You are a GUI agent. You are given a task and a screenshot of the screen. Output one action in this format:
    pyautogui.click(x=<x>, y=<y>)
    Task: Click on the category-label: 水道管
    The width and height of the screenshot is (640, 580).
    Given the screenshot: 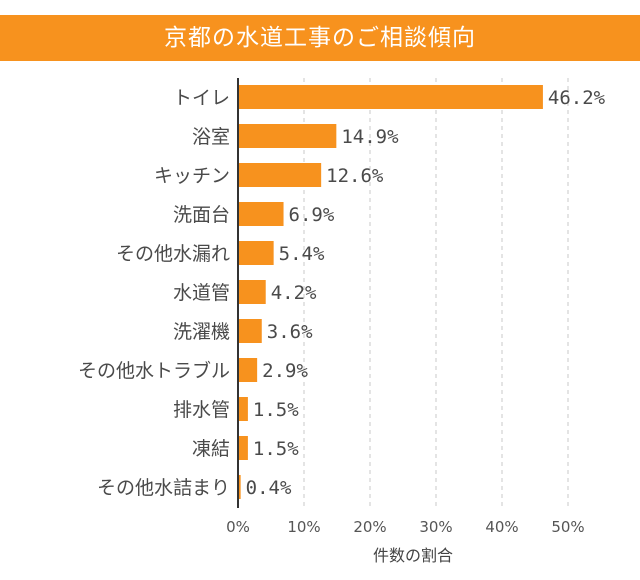 What is the action you would take?
    pyautogui.click(x=201, y=293)
    